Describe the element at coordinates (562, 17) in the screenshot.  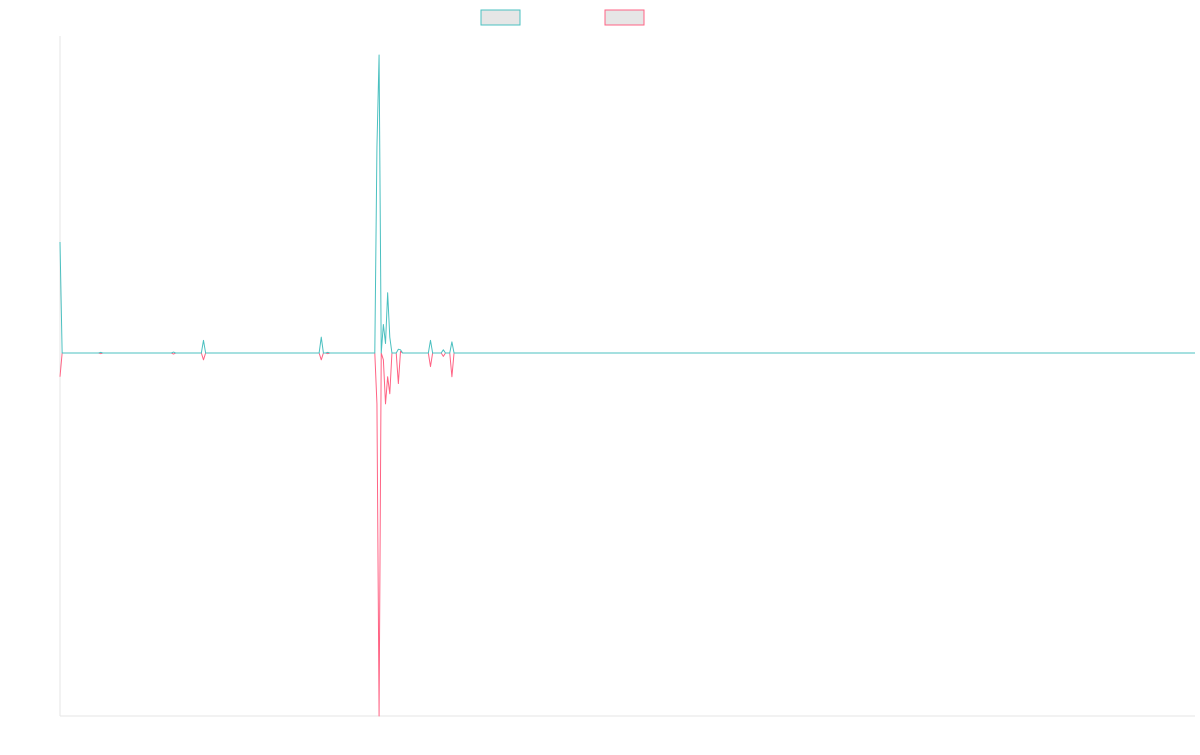
I see `legend` at that location.